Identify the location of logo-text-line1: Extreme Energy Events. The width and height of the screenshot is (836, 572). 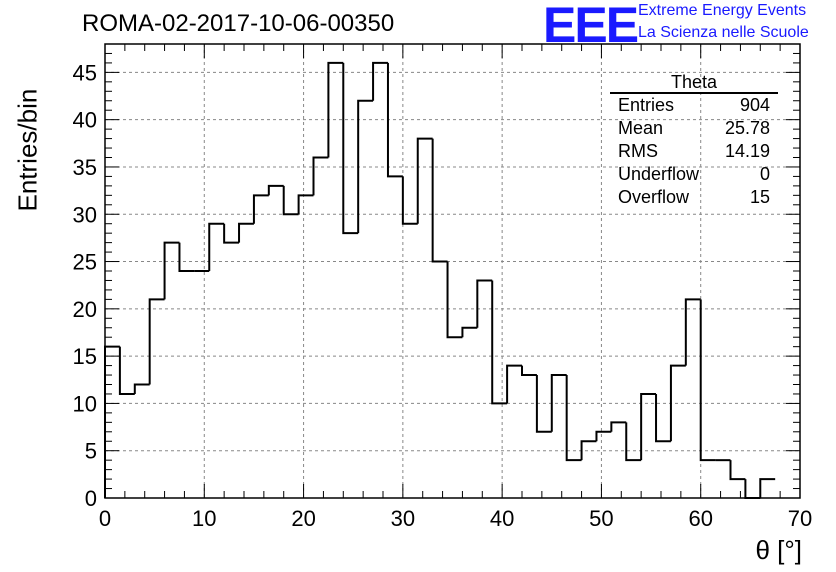
(722, 10).